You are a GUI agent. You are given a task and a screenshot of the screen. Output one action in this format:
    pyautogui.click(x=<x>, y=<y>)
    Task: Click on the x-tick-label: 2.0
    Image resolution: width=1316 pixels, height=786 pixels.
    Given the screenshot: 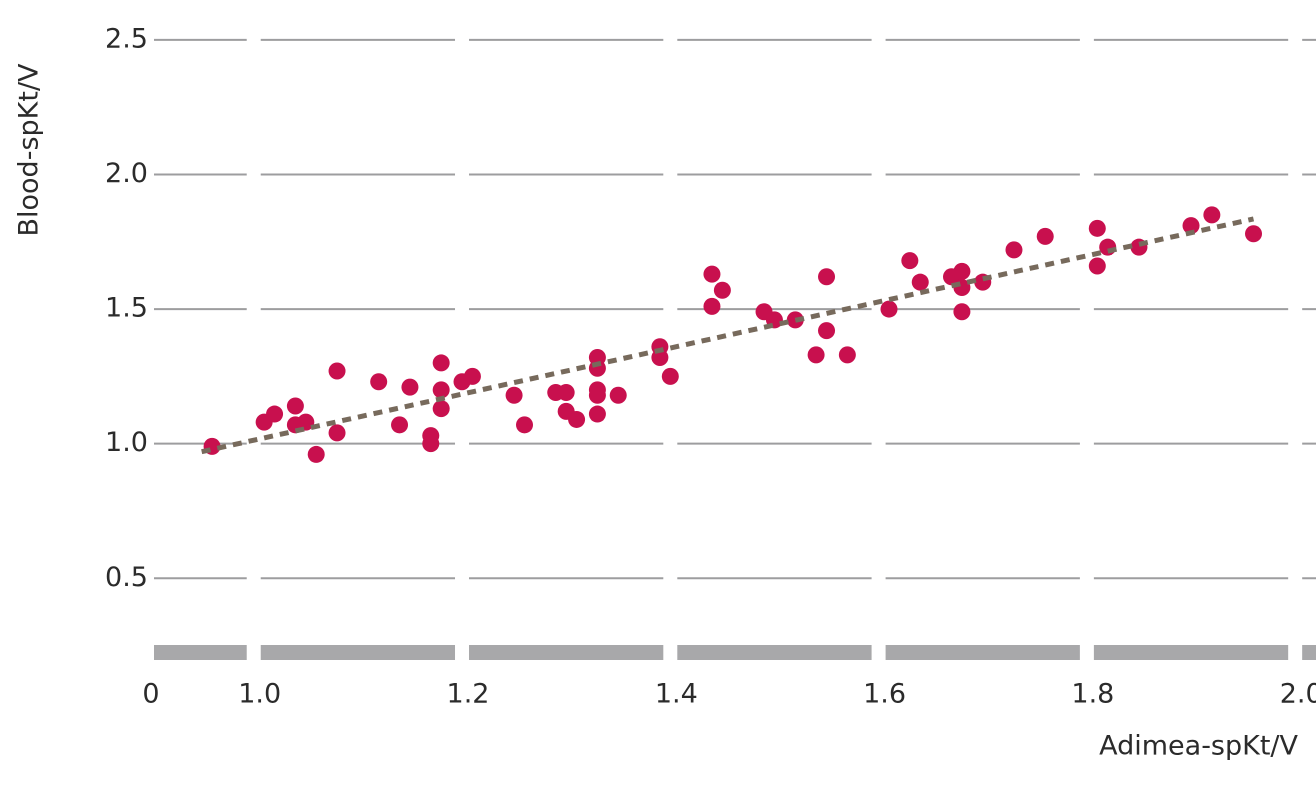 What is the action you would take?
    pyautogui.click(x=1298, y=694)
    